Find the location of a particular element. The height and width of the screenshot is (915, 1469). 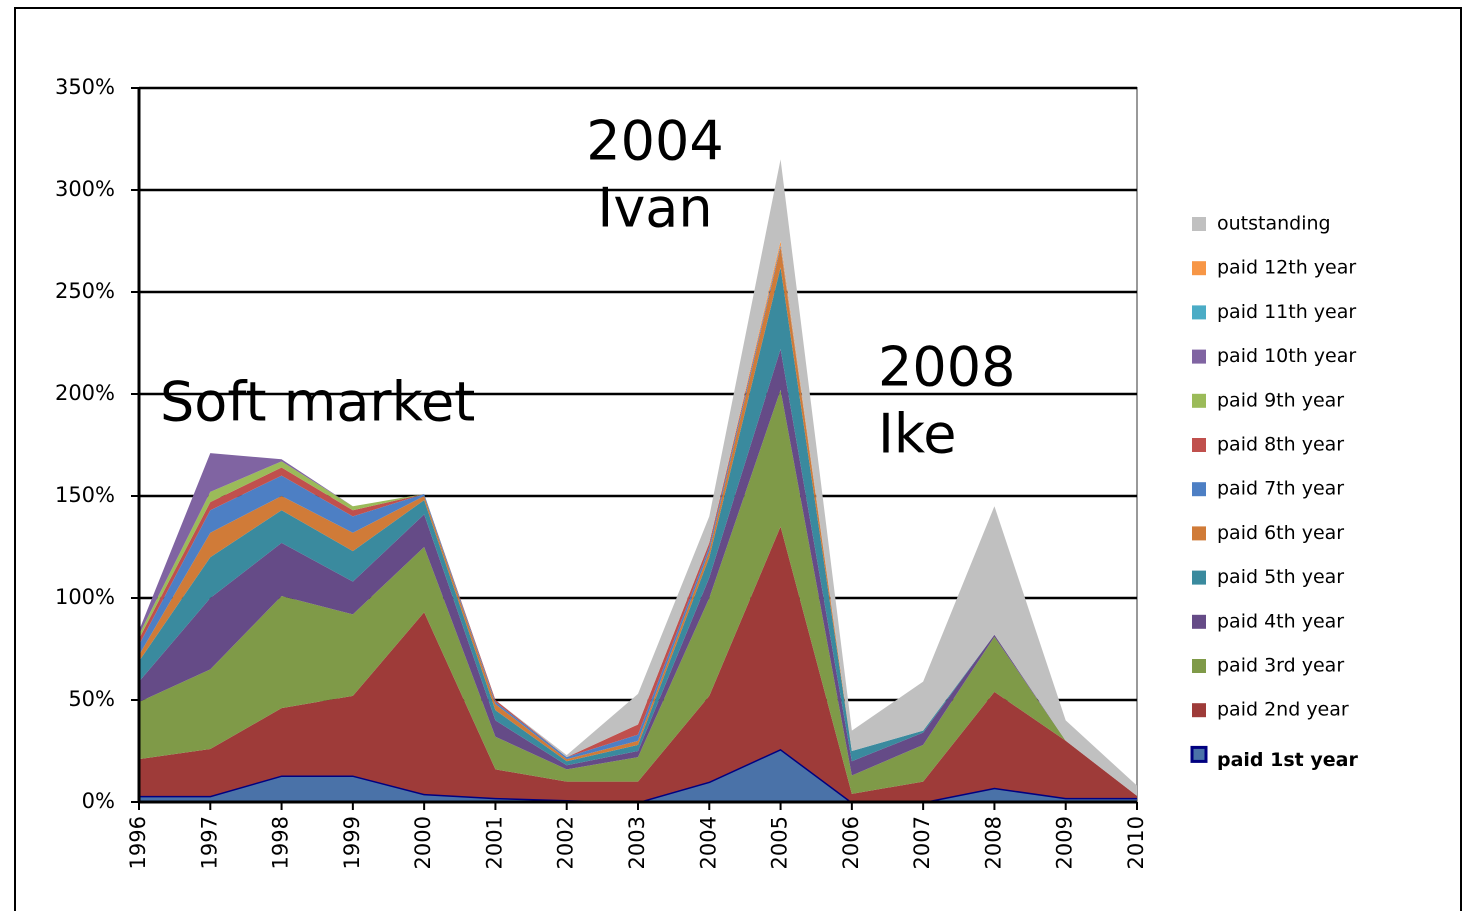

legend-label: paid 4th year is located at coordinates (1280, 621).